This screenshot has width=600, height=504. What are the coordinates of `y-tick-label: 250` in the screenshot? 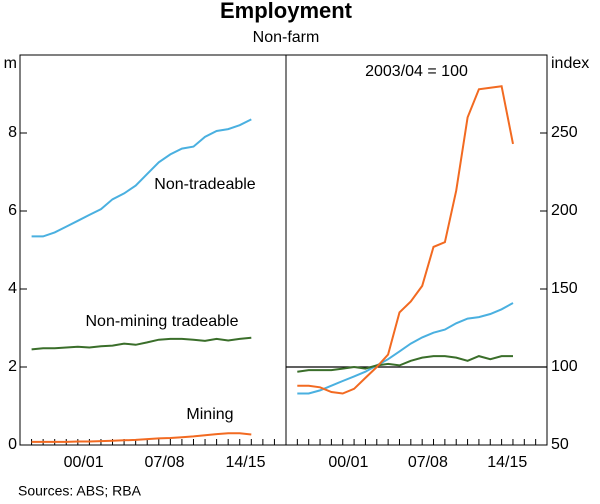 It's located at (564, 132).